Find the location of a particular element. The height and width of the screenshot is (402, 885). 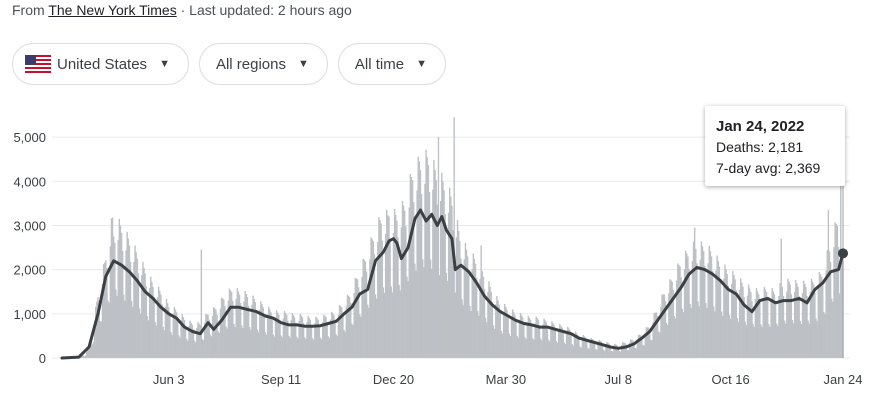

avg-line-endpoint is located at coordinates (843, 253).